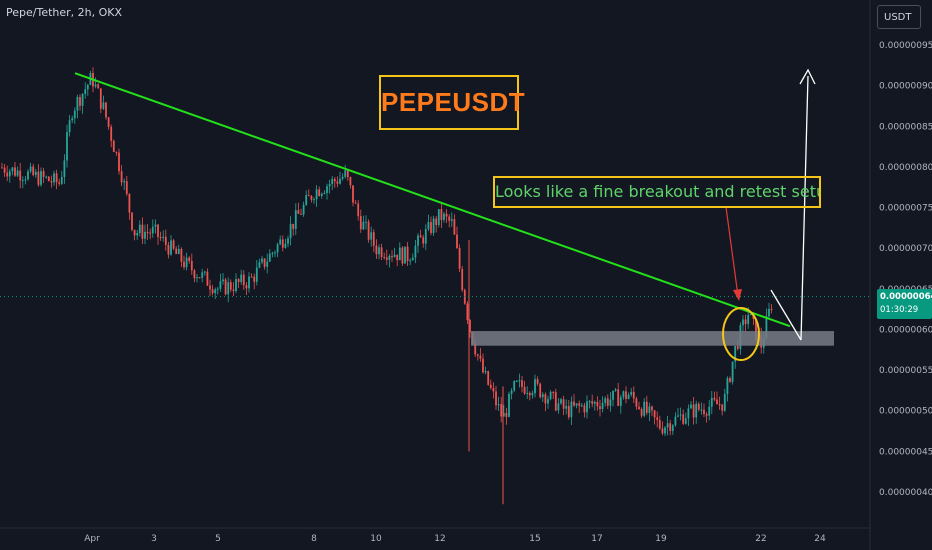  Describe the element at coordinates (439, 539) in the screenshot. I see `x-tick-label: 12` at that location.